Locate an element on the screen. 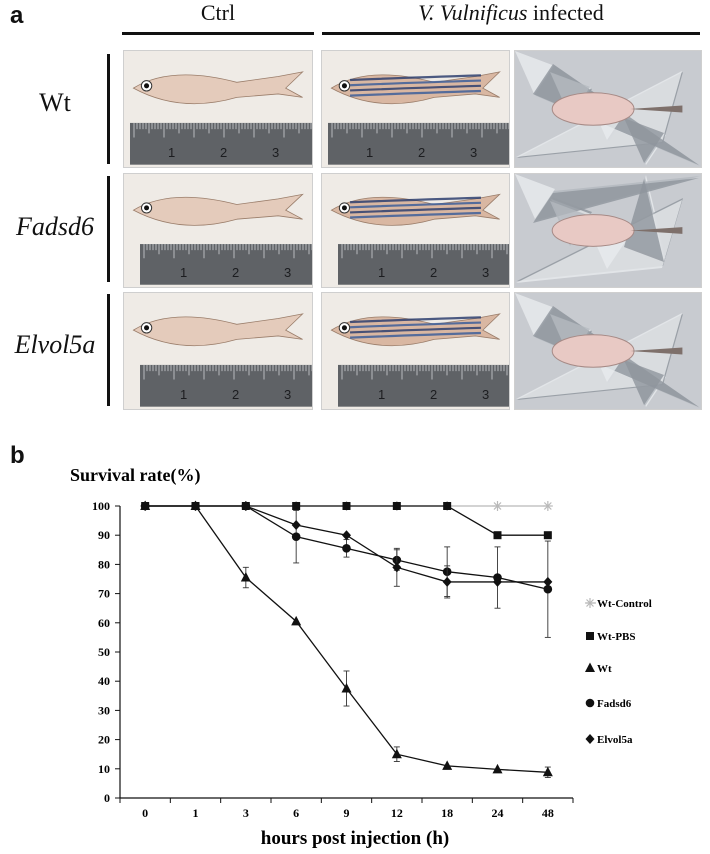  column-underline-ctrl is located at coordinates (218, 33).